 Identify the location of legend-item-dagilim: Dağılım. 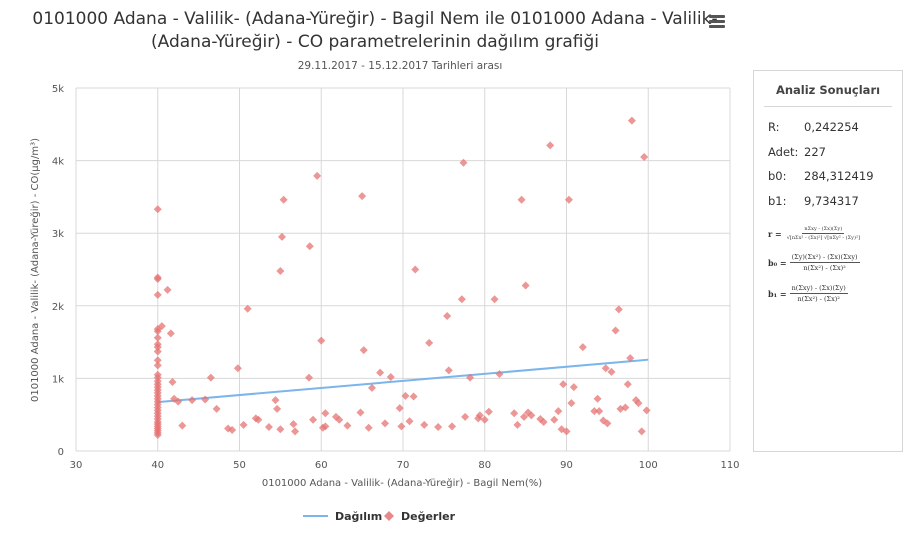
(342, 516).